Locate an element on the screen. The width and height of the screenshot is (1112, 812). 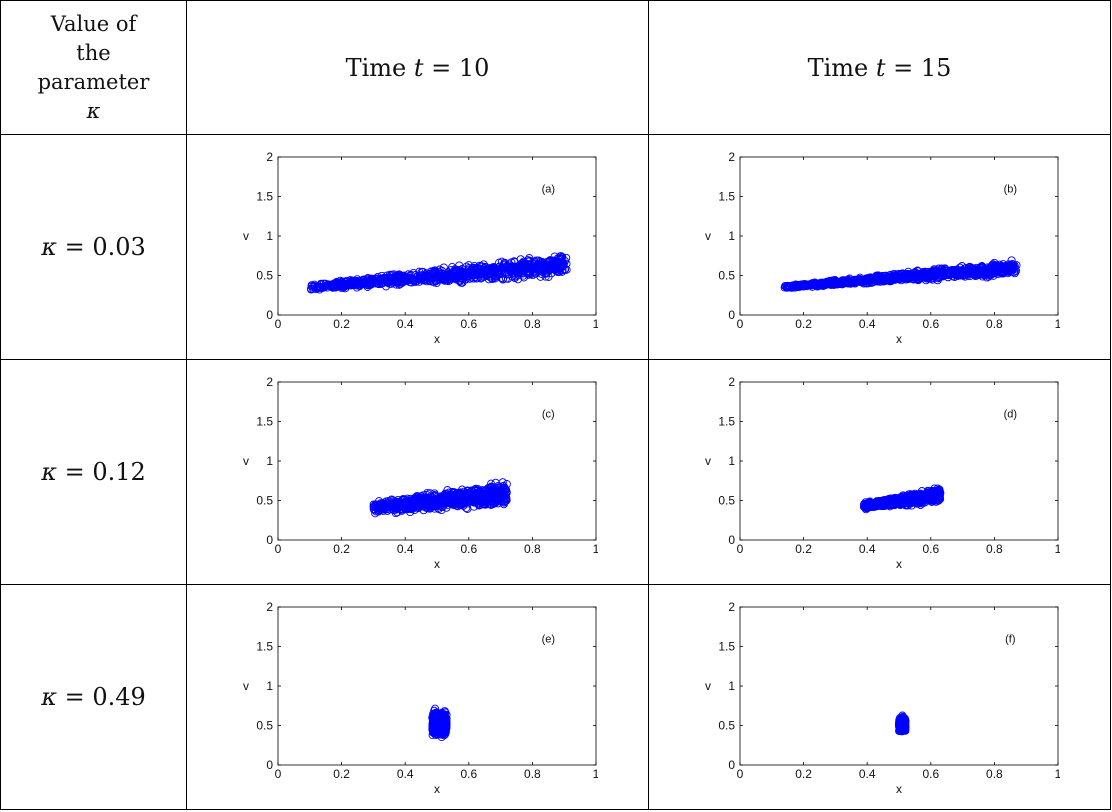
time-header-prefix: Time is located at coordinates (379, 67).